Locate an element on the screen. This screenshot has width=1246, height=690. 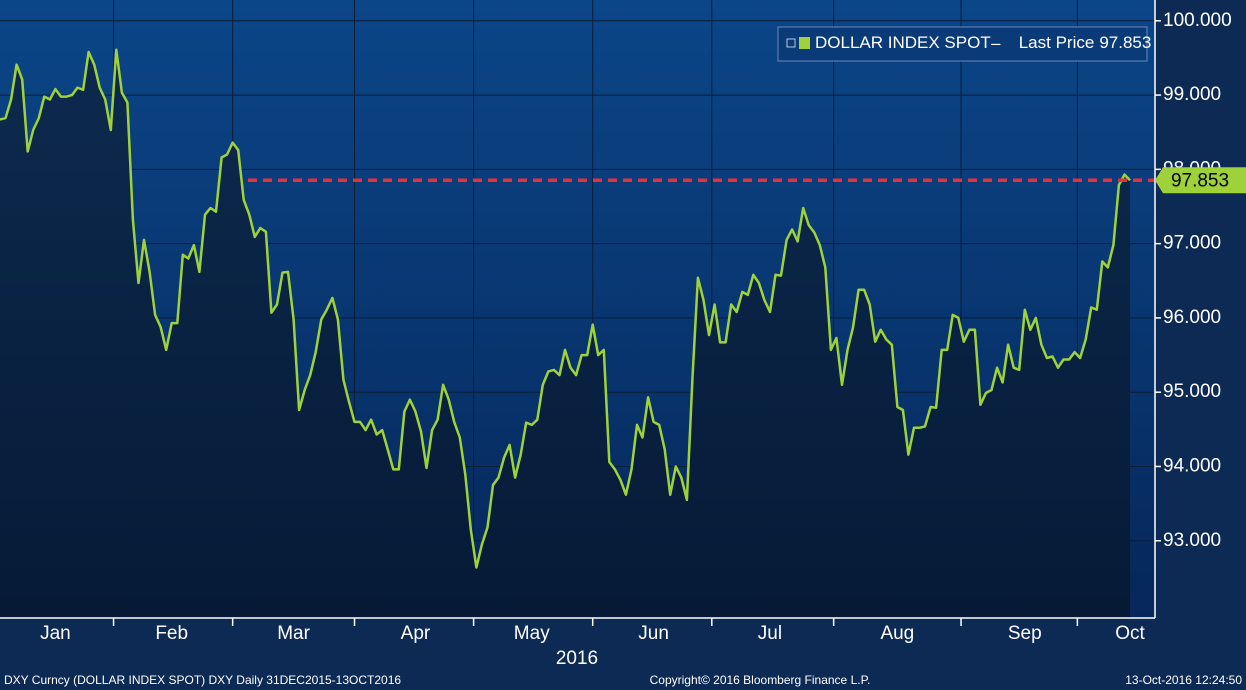
x-tick-label: Jun is located at coordinates (653, 633).